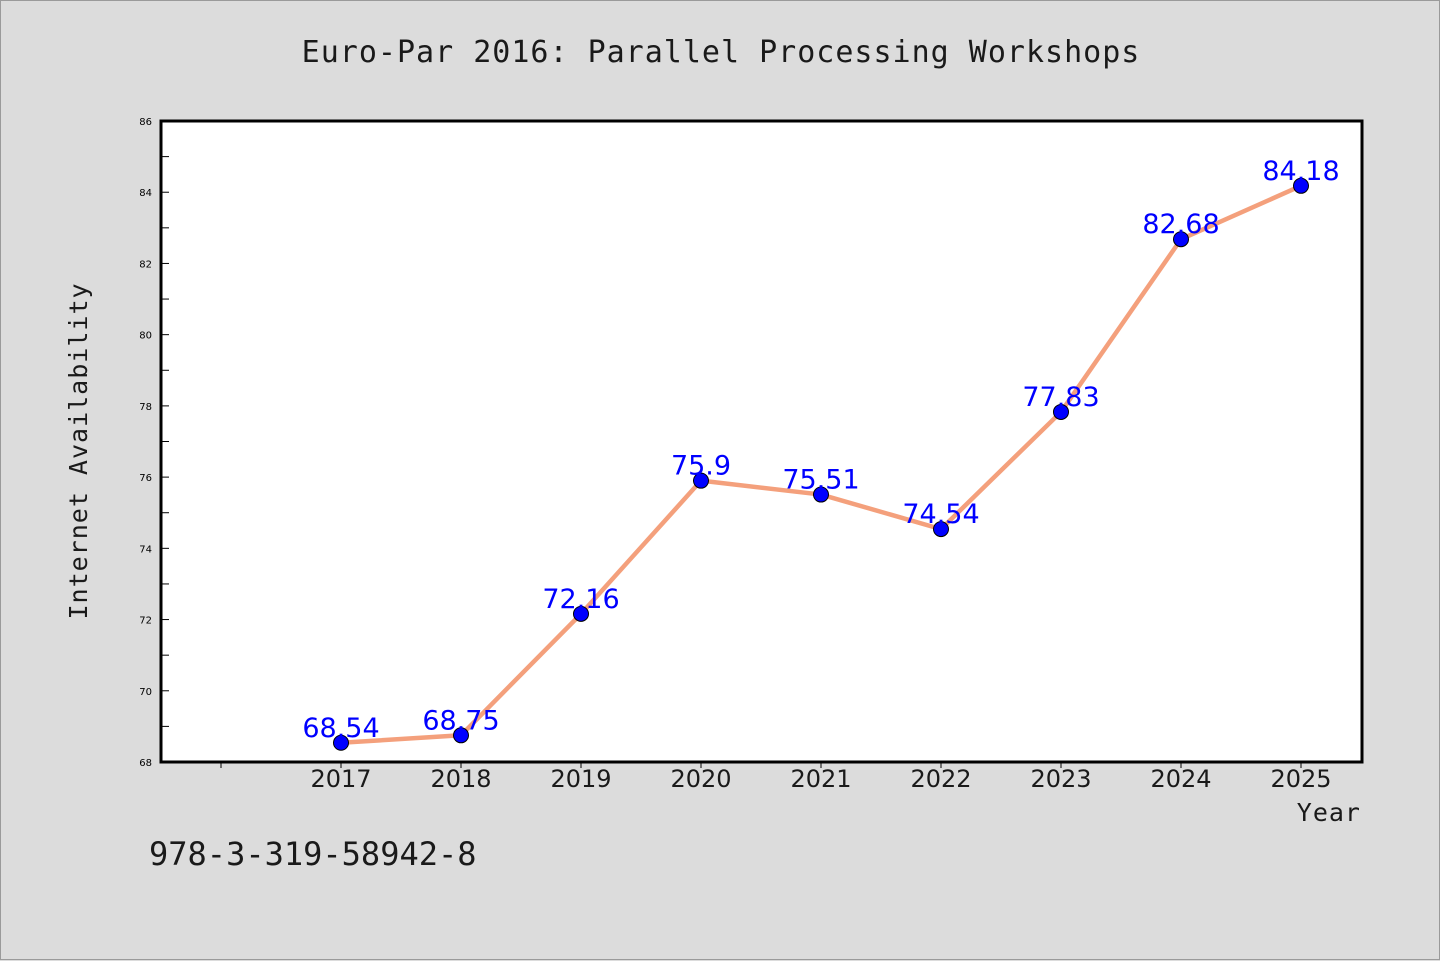 This screenshot has height=961, width=1440. What do you see at coordinates (145, 407) in the screenshot?
I see `y-tick-label: 78` at bounding box center [145, 407].